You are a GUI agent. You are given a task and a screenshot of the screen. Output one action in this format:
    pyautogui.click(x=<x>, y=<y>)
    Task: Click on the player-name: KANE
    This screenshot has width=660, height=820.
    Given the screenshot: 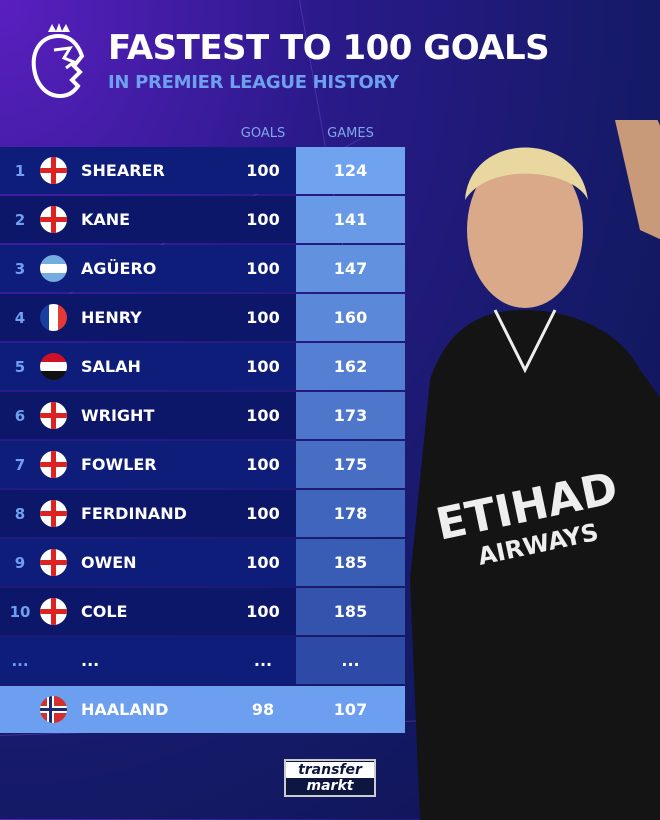 What is the action you would take?
    pyautogui.click(x=106, y=219)
    